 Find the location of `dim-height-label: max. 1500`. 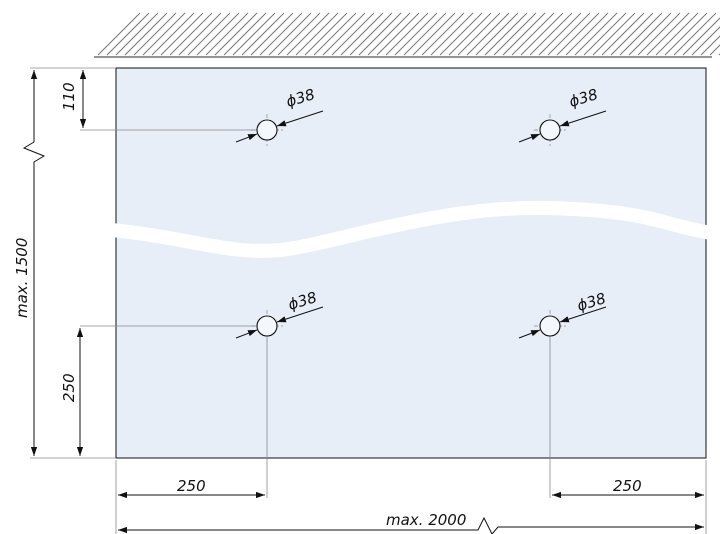

dim-height-label: max. 1500 is located at coordinates (22, 278).